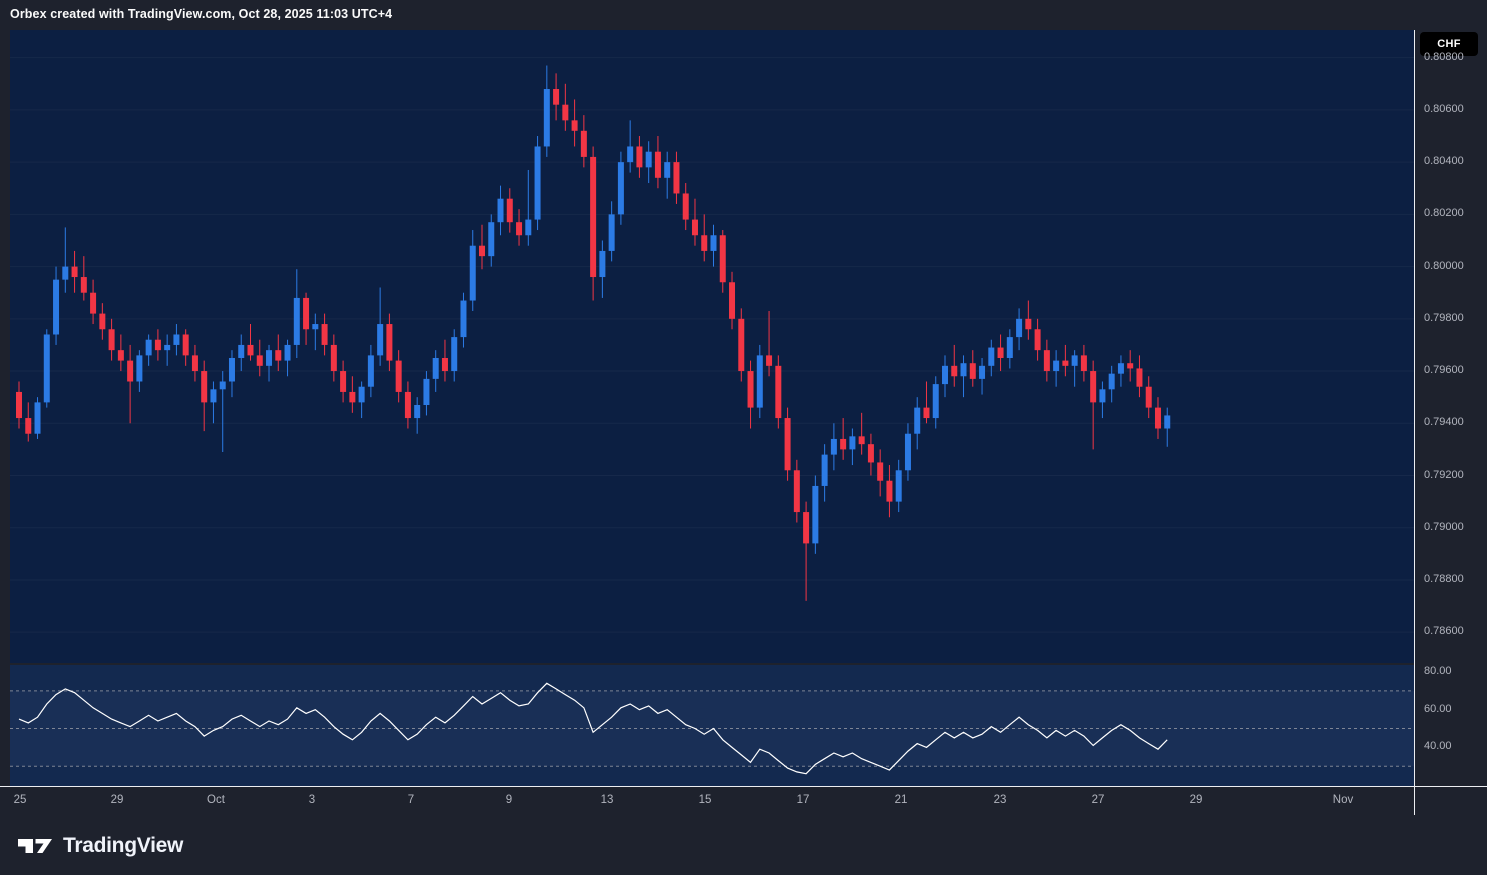  Describe the element at coordinates (901, 800) in the screenshot. I see `time-axis-label: 21` at that location.